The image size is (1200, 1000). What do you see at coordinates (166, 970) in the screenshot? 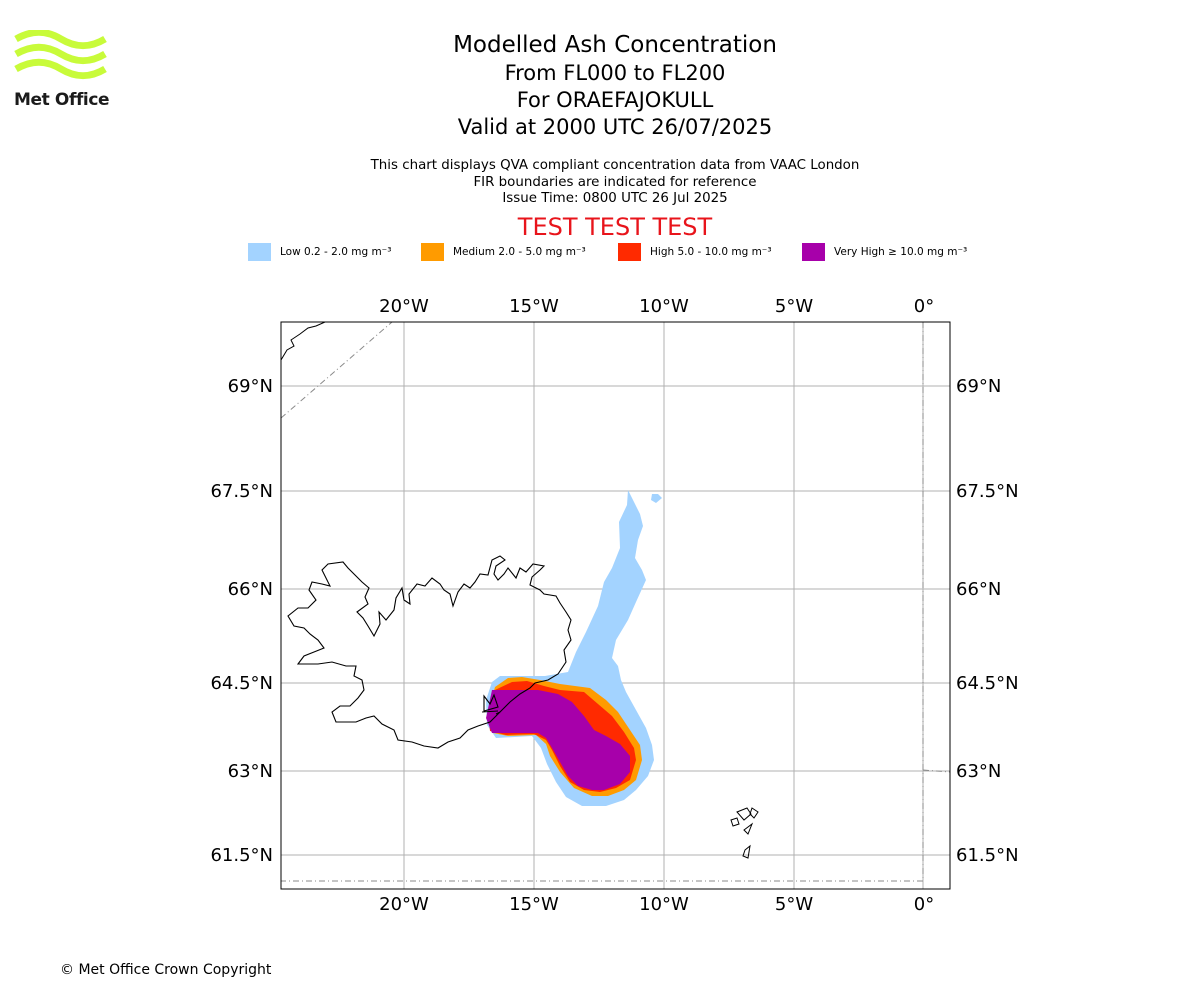
I see `copyright-notice: © Met Office Crown Copyright` at bounding box center [166, 970].